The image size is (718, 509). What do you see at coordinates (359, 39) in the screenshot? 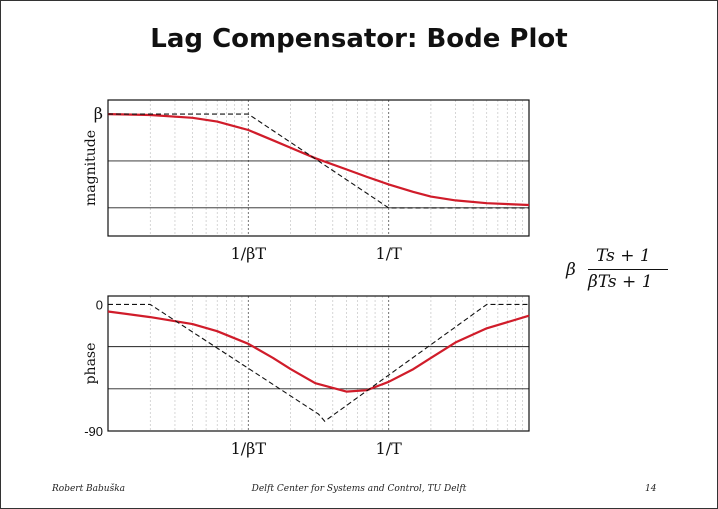
I see `slide-title: Lag Compensator: Bode Plot` at bounding box center [359, 39].